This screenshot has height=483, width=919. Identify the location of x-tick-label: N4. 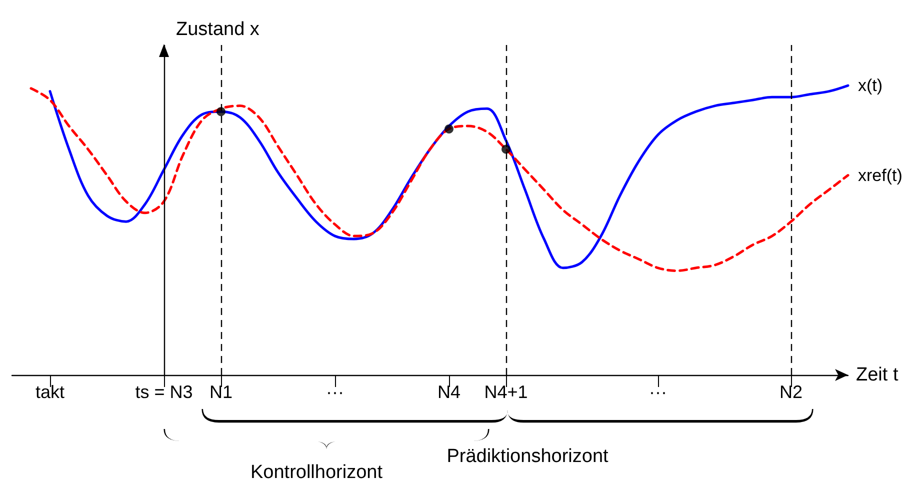
(449, 392).